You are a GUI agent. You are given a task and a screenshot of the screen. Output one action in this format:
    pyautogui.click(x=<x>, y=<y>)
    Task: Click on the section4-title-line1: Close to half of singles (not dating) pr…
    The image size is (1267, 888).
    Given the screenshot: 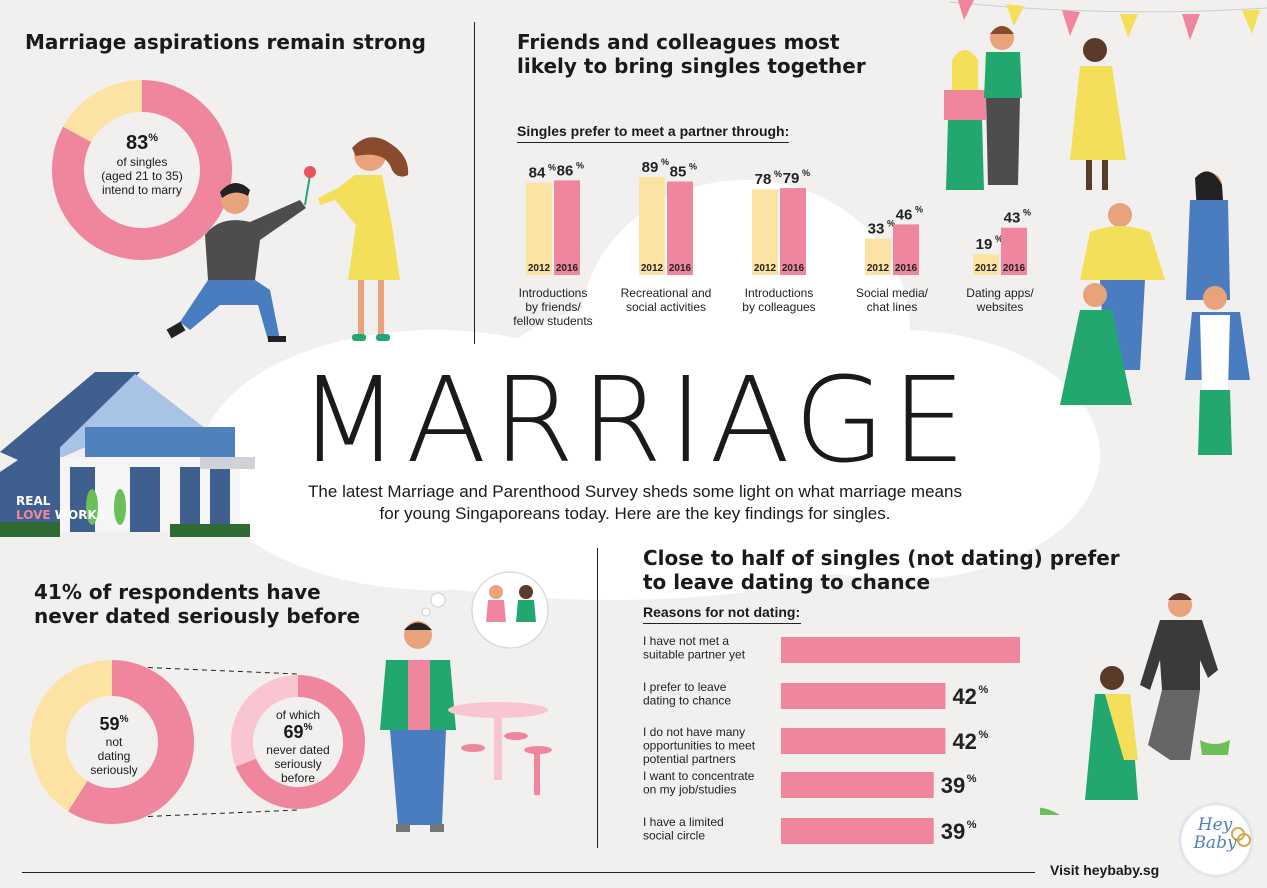 What is the action you would take?
    pyautogui.click(x=881, y=558)
    